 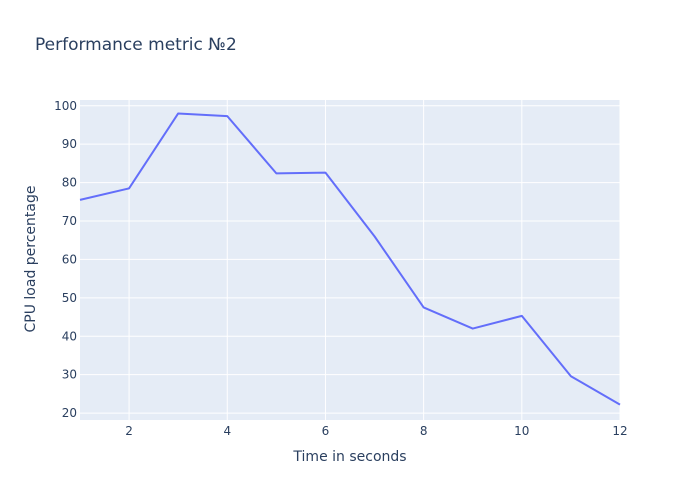 I want to click on y-tick-label: 100, so click(x=65, y=106).